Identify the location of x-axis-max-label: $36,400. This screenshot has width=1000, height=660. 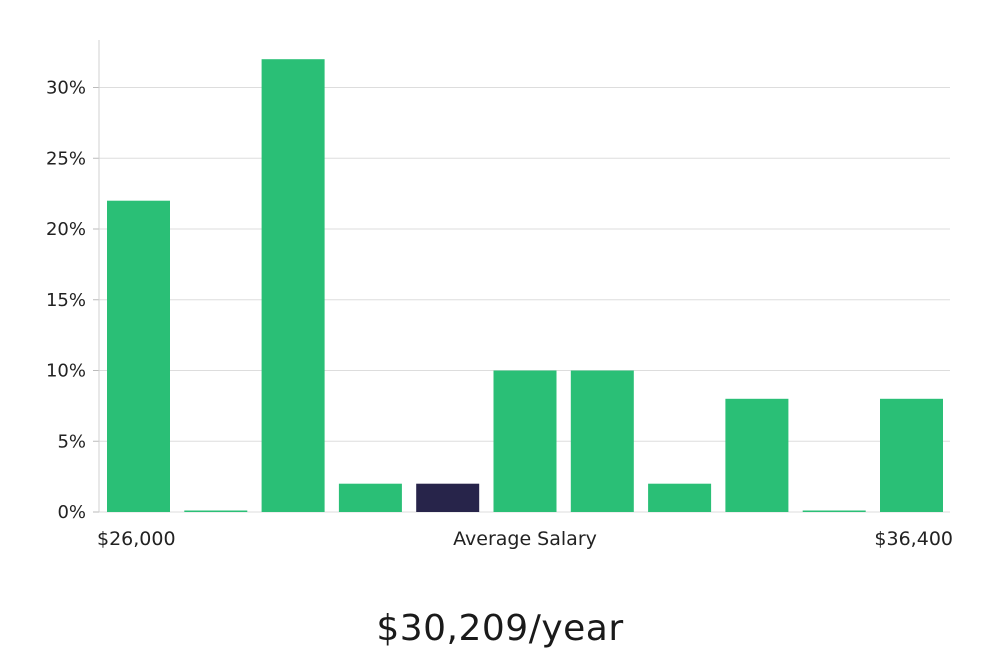
(913, 539).